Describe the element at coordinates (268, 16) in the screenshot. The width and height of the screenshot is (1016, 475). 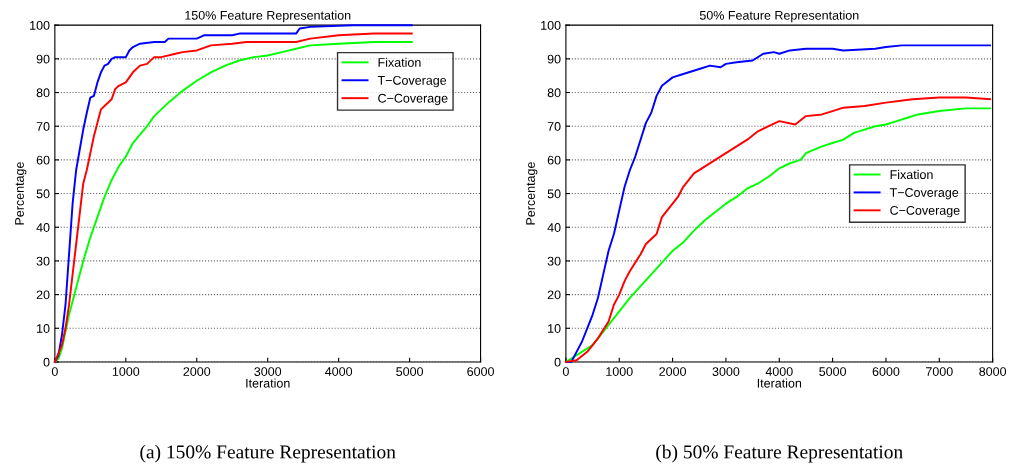
I see `chart-title: 150% Feature Representation` at that location.